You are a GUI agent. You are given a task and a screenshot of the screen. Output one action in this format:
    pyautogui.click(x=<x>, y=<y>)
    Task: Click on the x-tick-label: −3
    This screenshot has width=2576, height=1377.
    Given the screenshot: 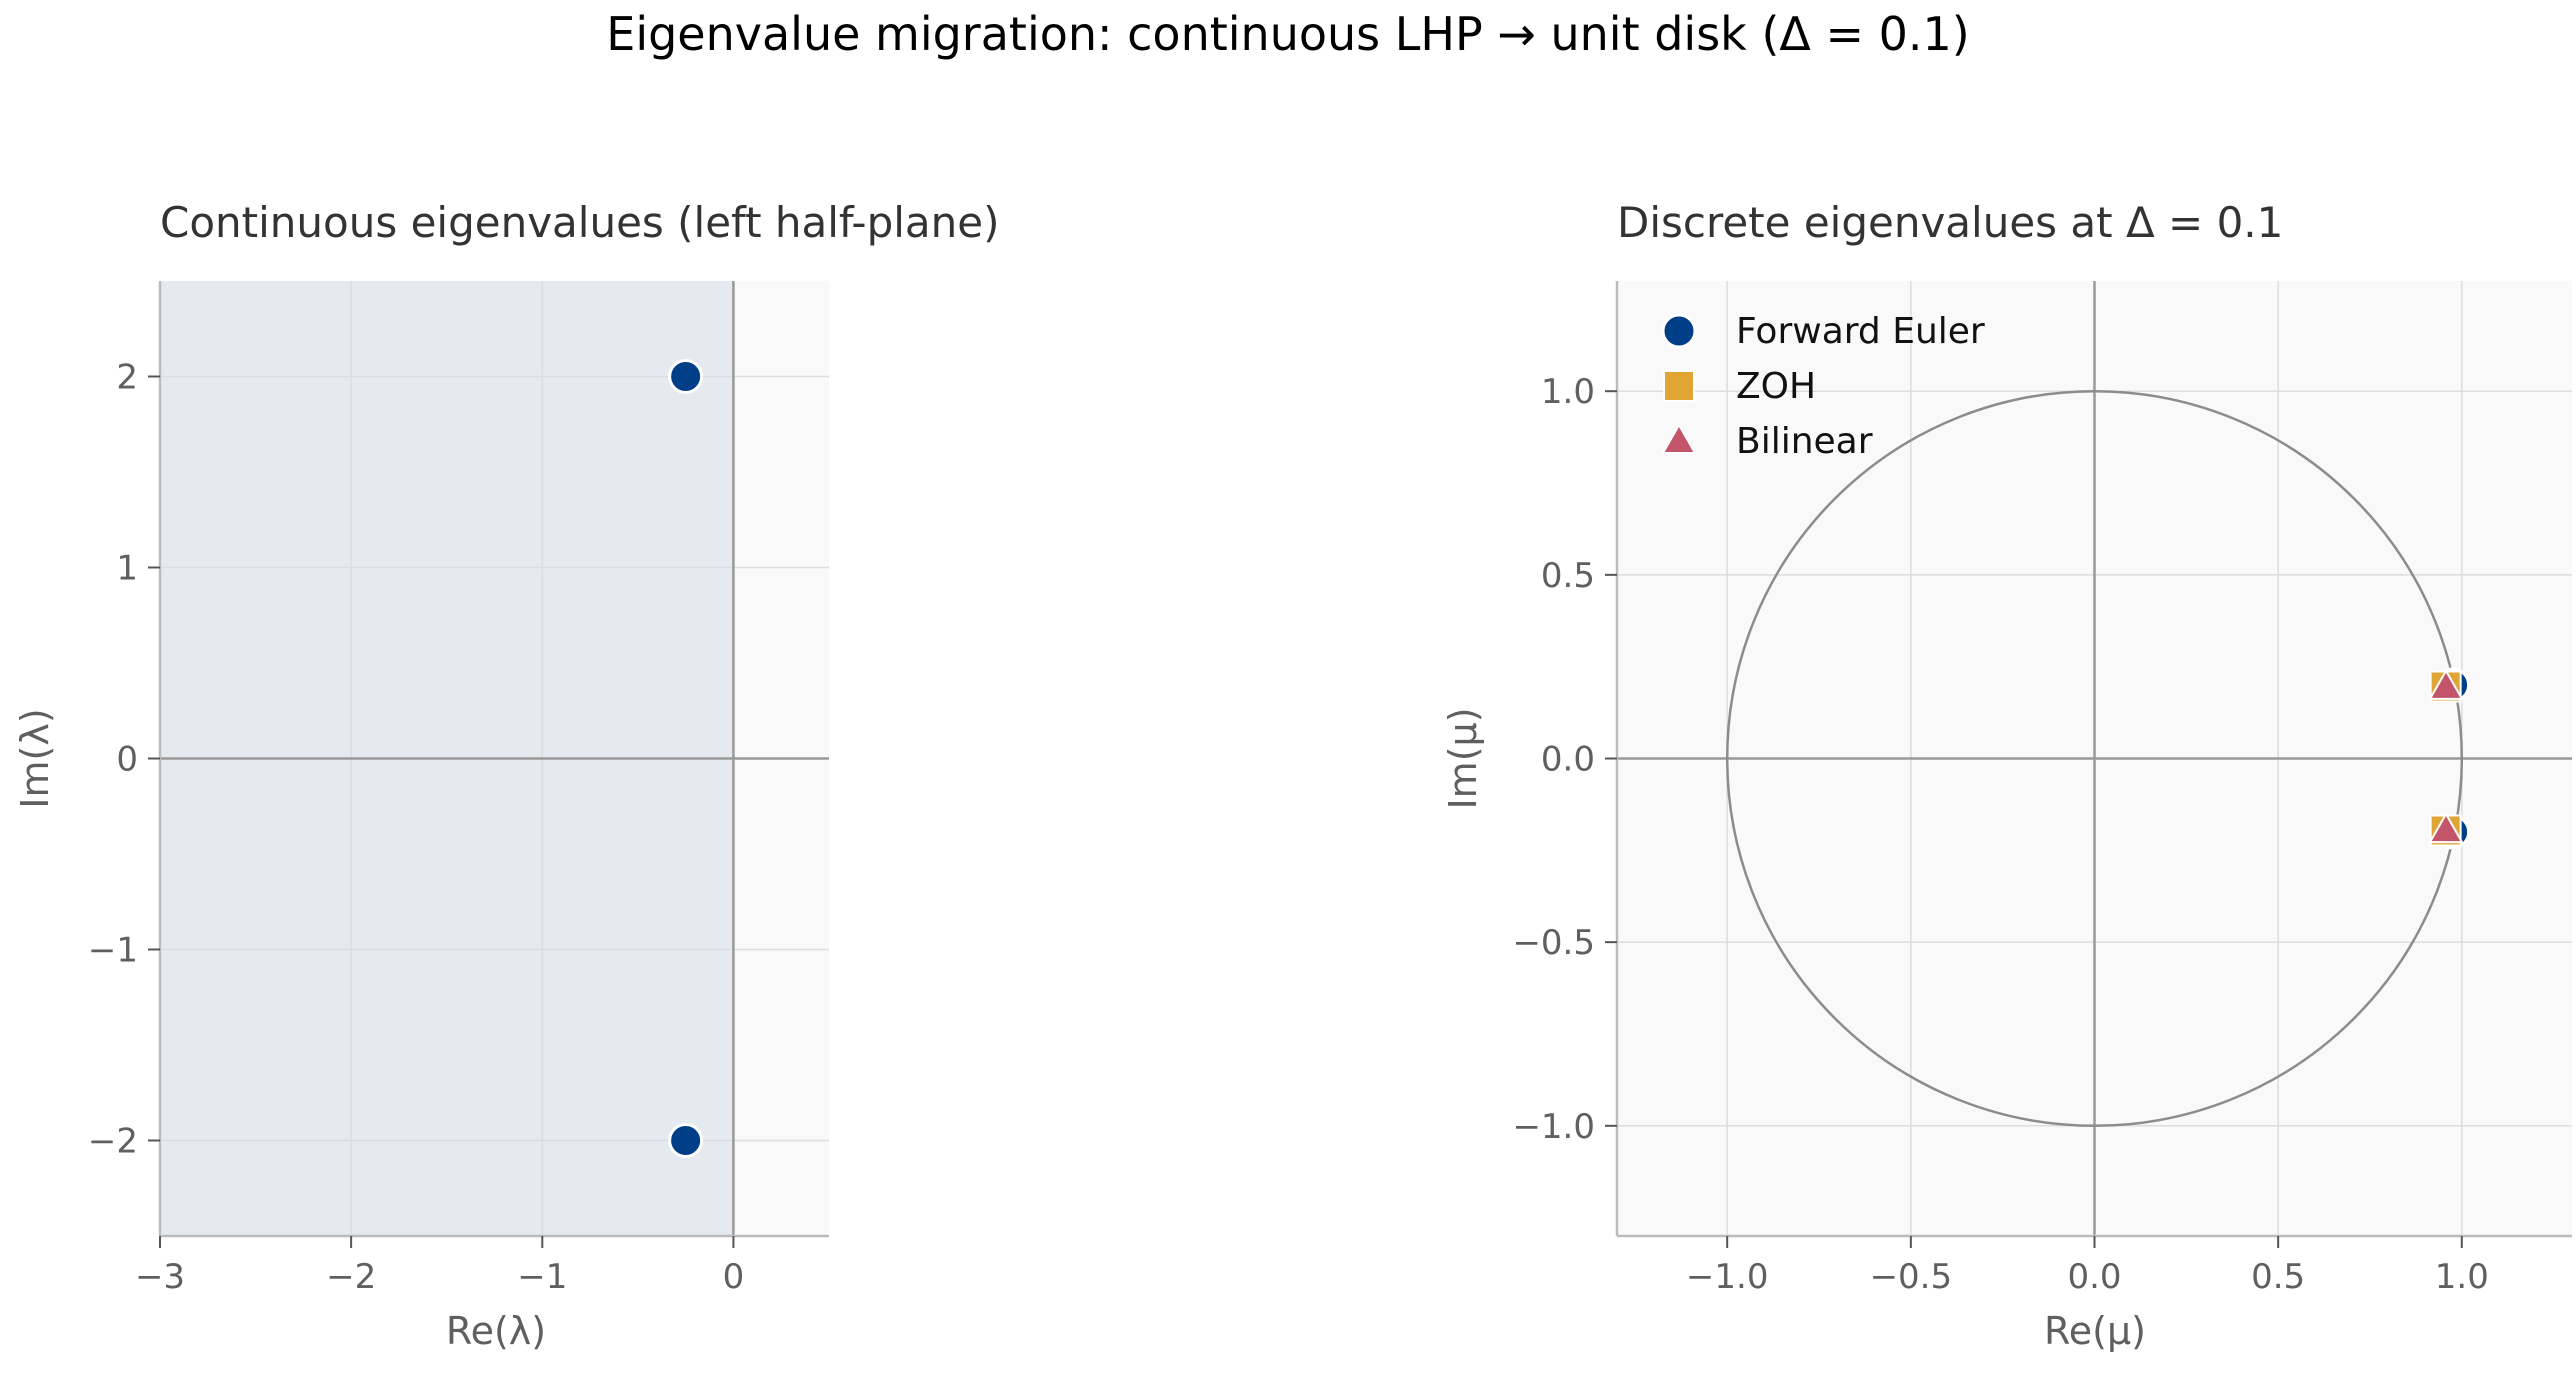 What is the action you would take?
    pyautogui.click(x=160, y=1277)
    